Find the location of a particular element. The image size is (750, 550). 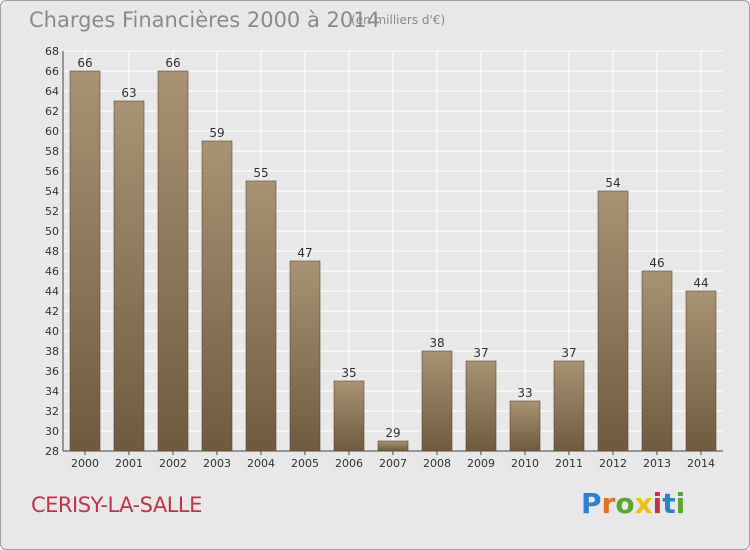

logo-letter: t is located at coordinates (669, 503).